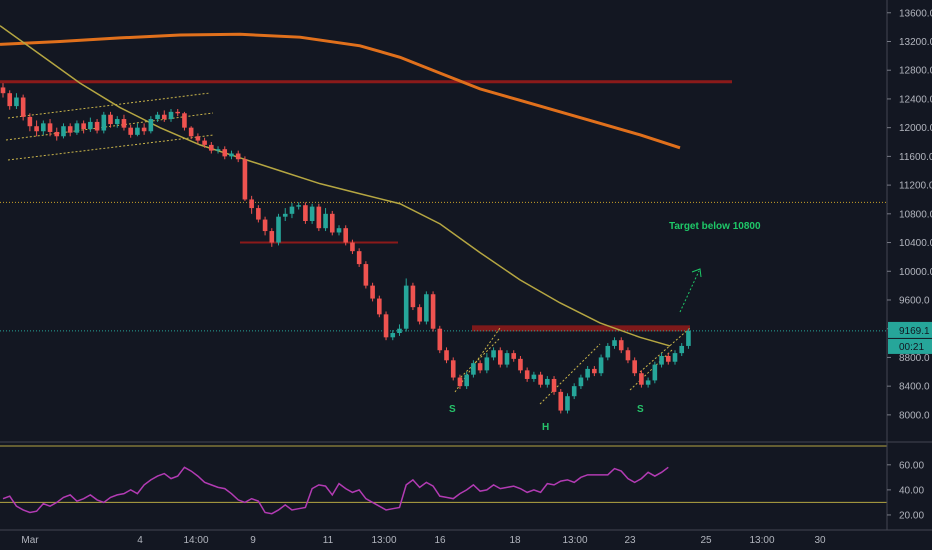 This screenshot has height=550, width=932. What do you see at coordinates (914, 358) in the screenshot?
I see `price-tick-label: 8800.0` at bounding box center [914, 358].